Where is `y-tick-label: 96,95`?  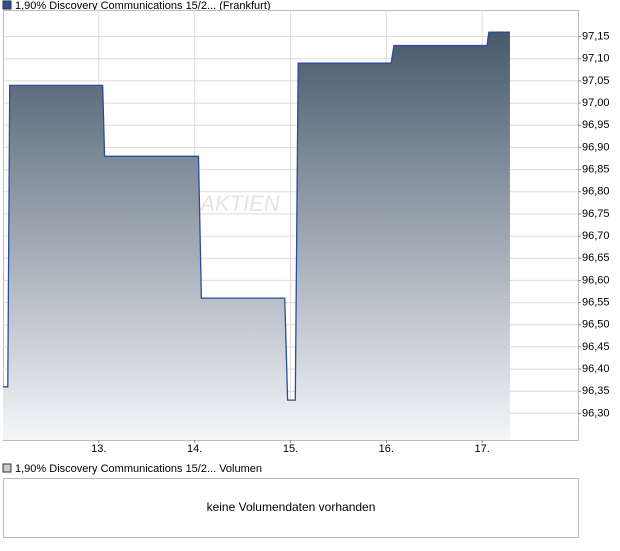
y-tick-label: 96,95 is located at coordinates (596, 125).